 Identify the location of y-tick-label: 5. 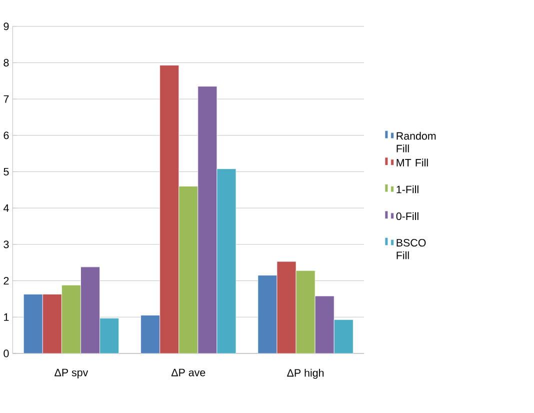
(6, 172).